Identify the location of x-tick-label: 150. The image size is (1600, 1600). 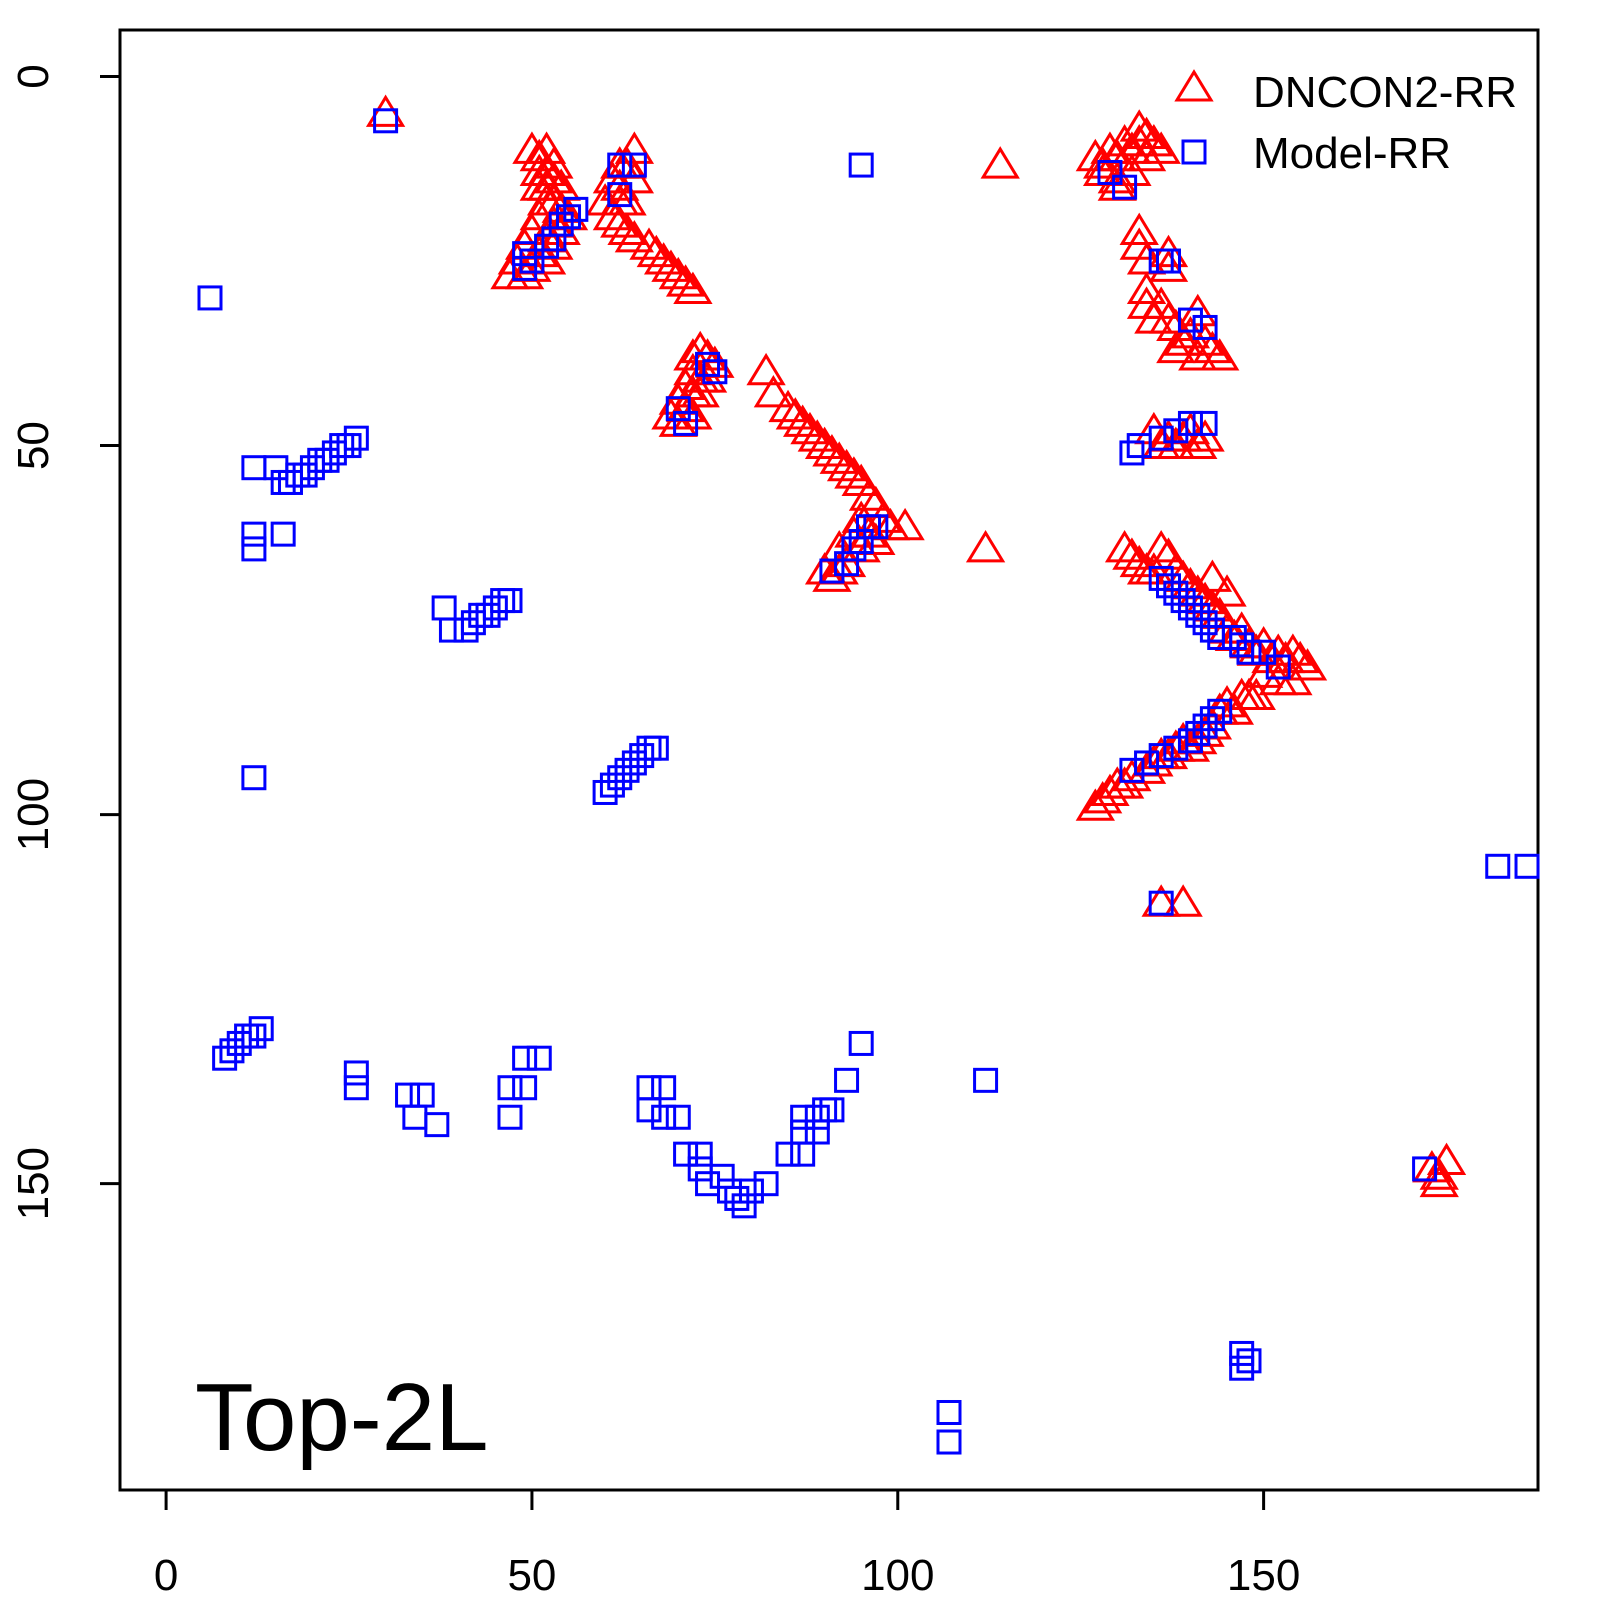
(1263, 1575).